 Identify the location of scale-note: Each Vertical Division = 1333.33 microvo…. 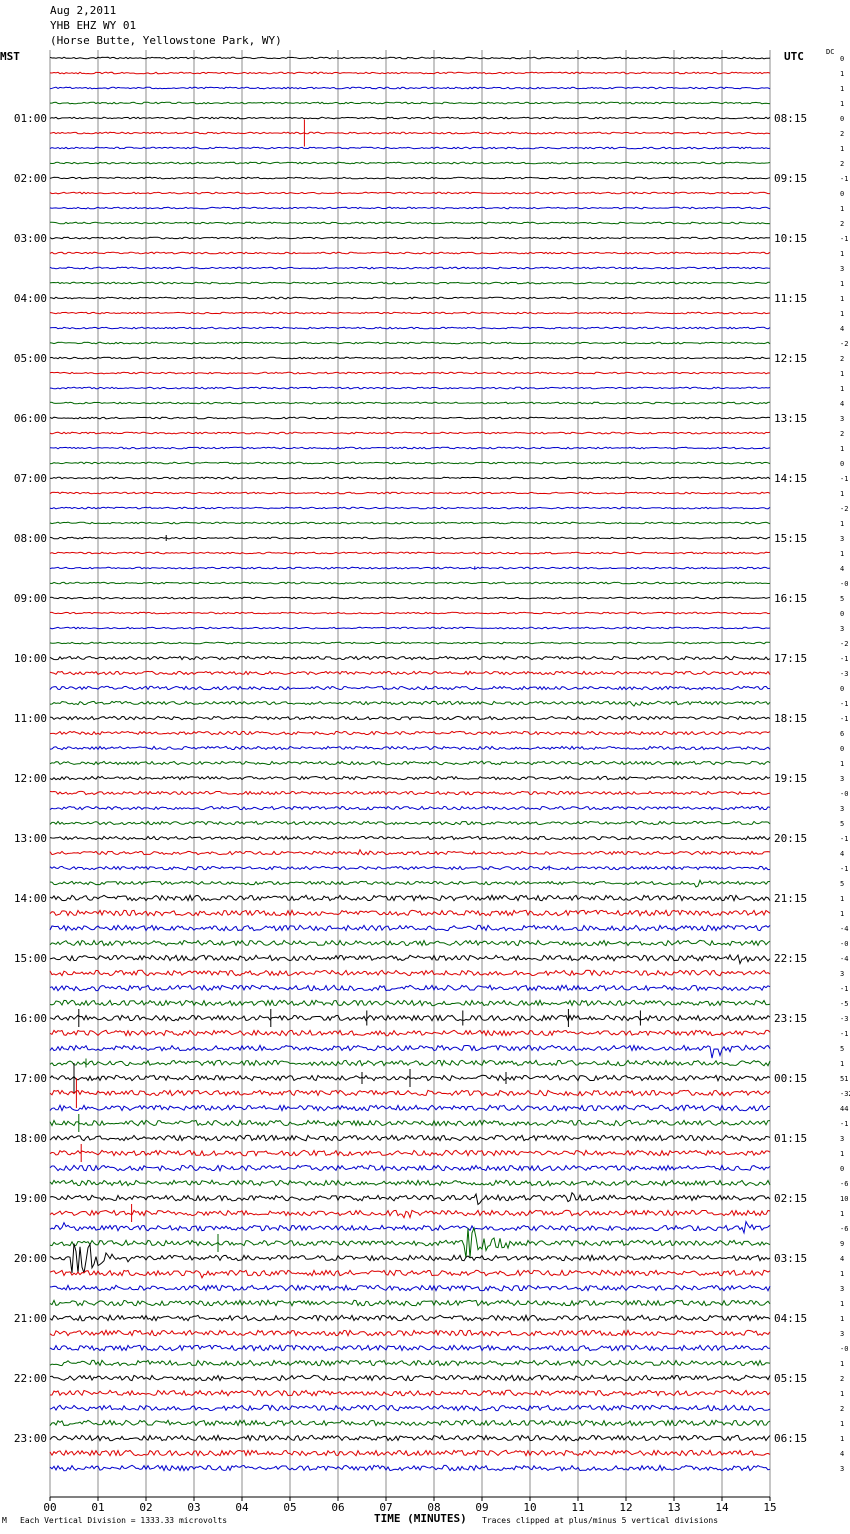
(124, 1520).